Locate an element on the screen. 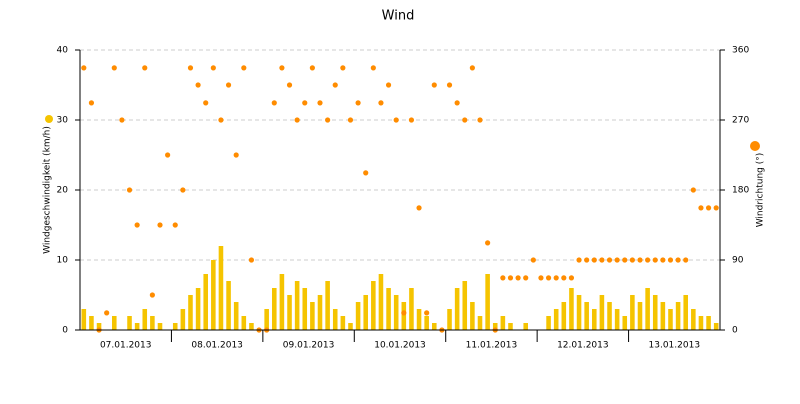 This screenshot has width=800, height=404. y2-axis-title: Windrichtung (°) is located at coordinates (761, 190).